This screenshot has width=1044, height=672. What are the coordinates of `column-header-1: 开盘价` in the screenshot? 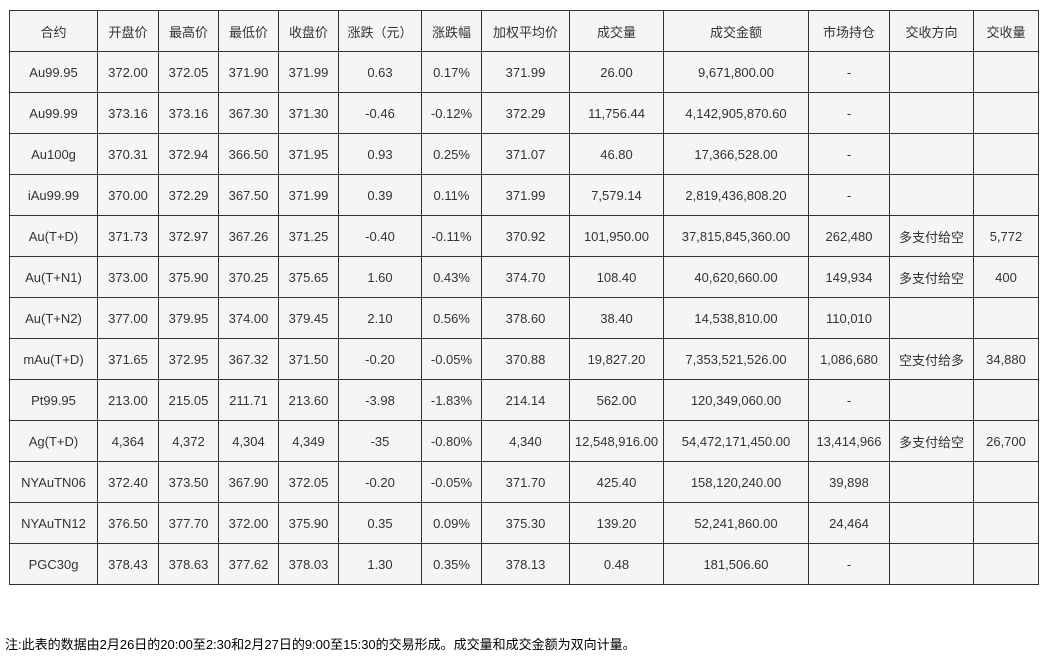 It's located at (128, 31).